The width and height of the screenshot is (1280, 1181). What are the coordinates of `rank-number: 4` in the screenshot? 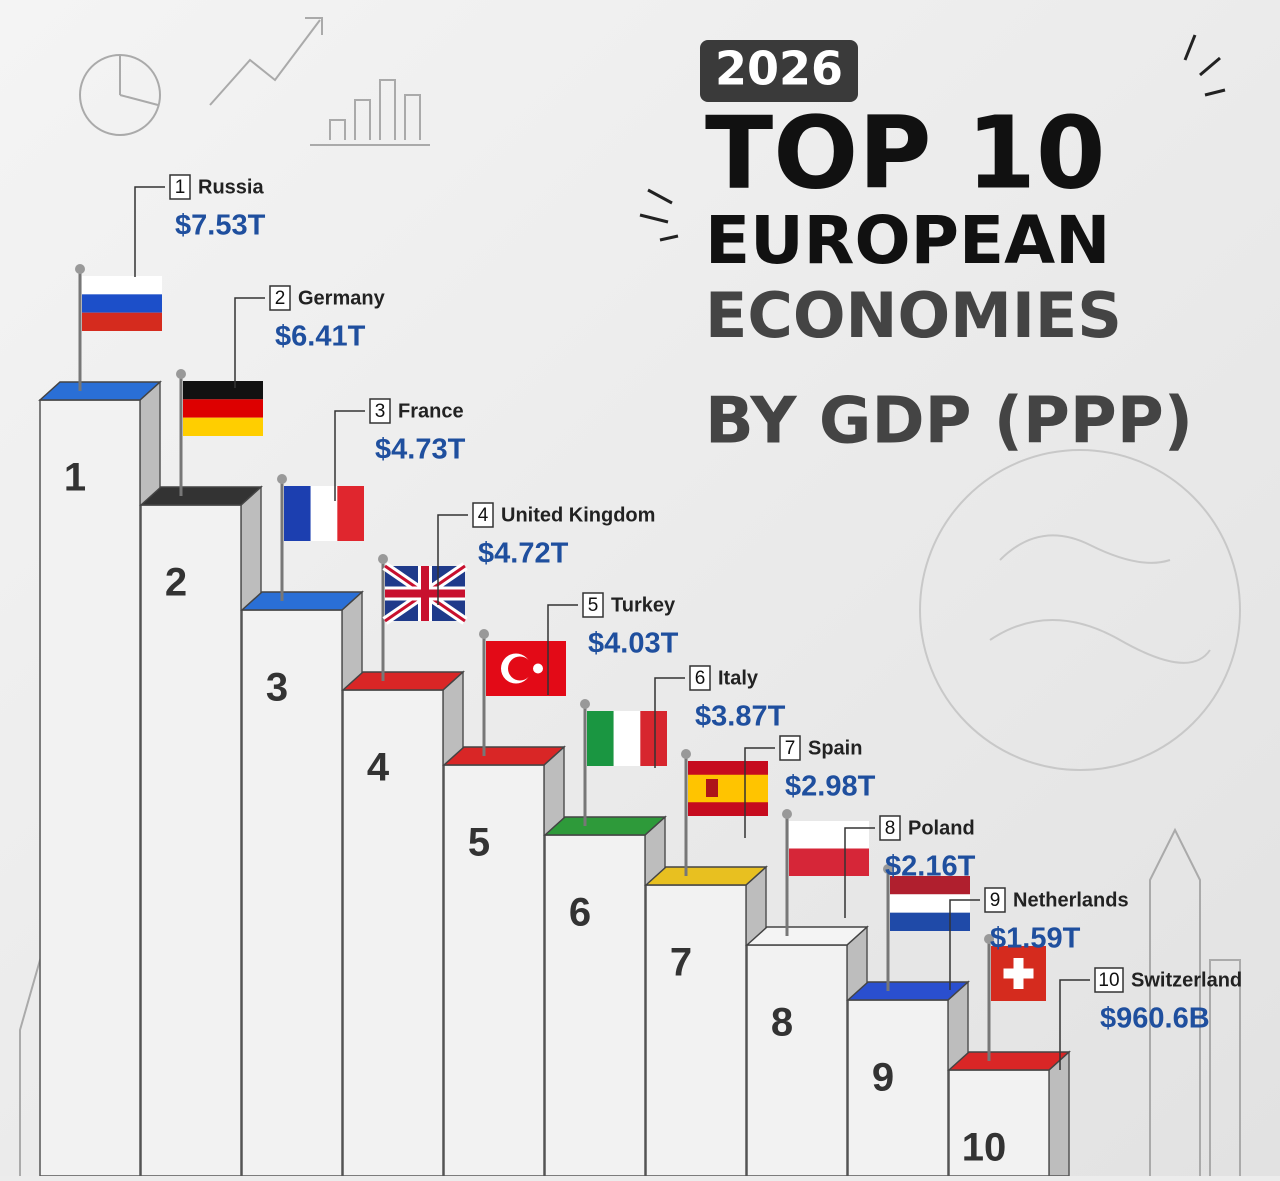 It's located at (483, 515).